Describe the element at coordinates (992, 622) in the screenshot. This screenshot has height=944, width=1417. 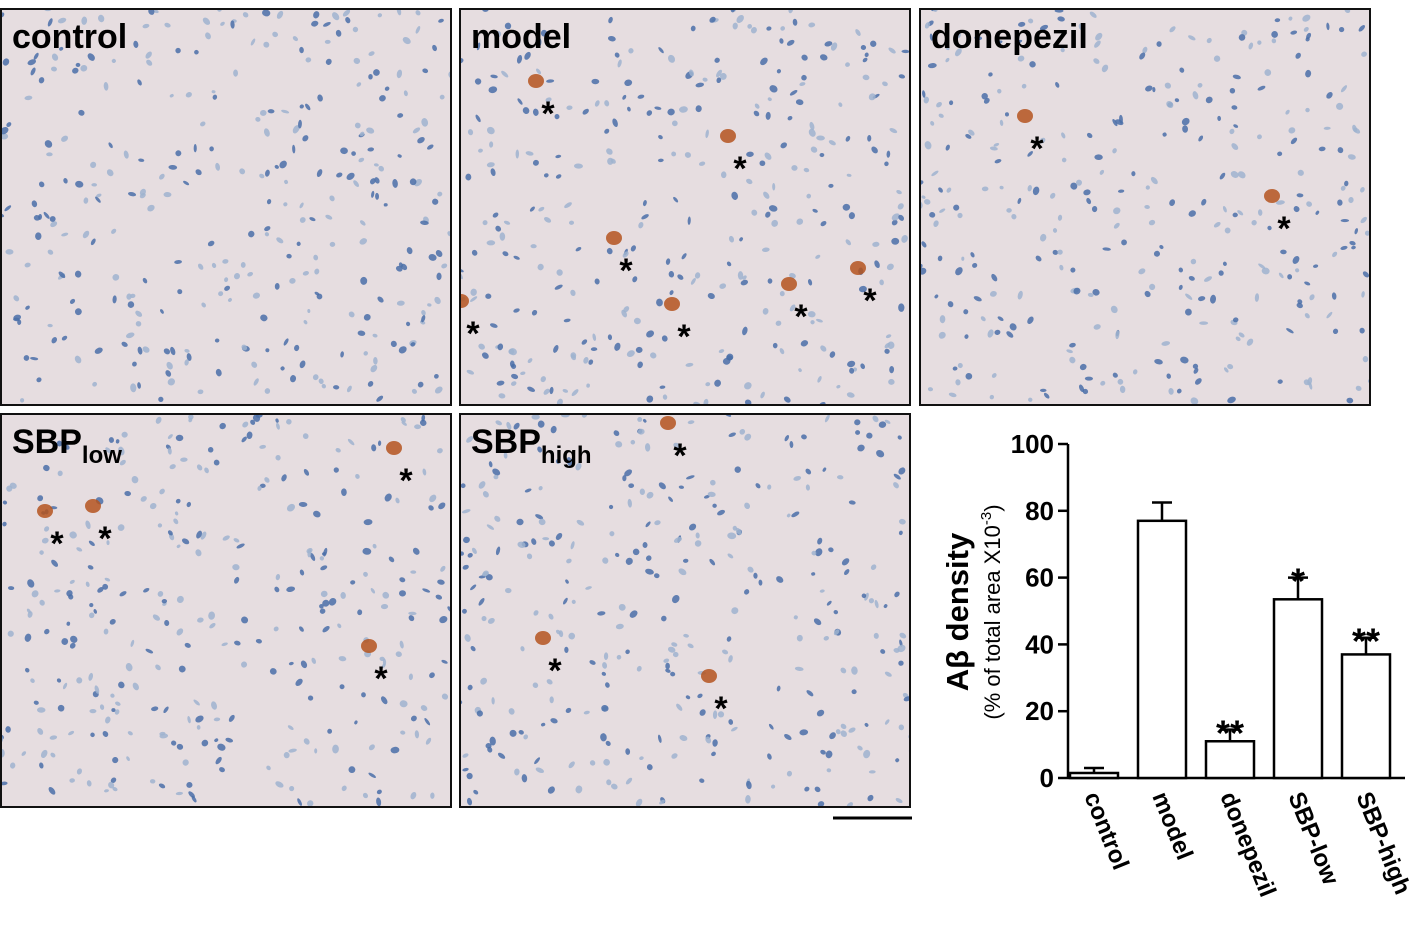
I see `y-sub-text: (% of total area X10` at that location.